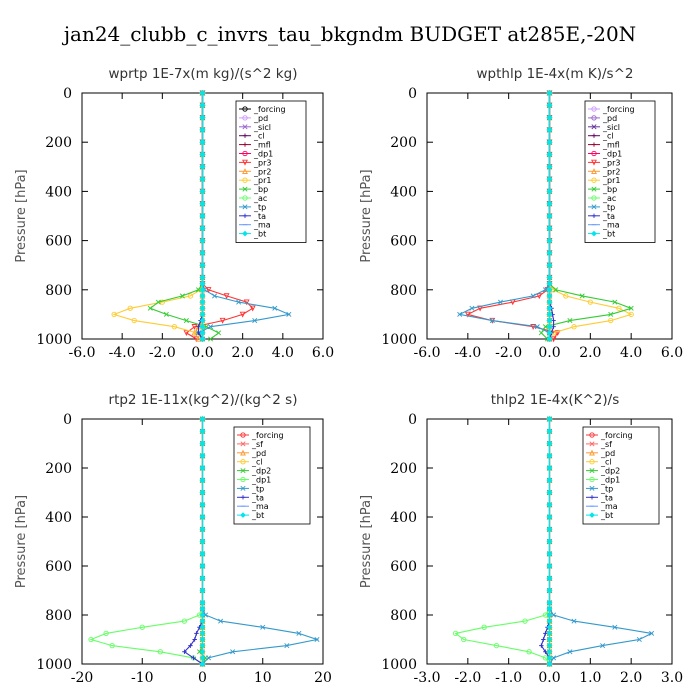  What do you see at coordinates (122, 353) in the screenshot?
I see `x-tick-label: -4.0` at bounding box center [122, 353].